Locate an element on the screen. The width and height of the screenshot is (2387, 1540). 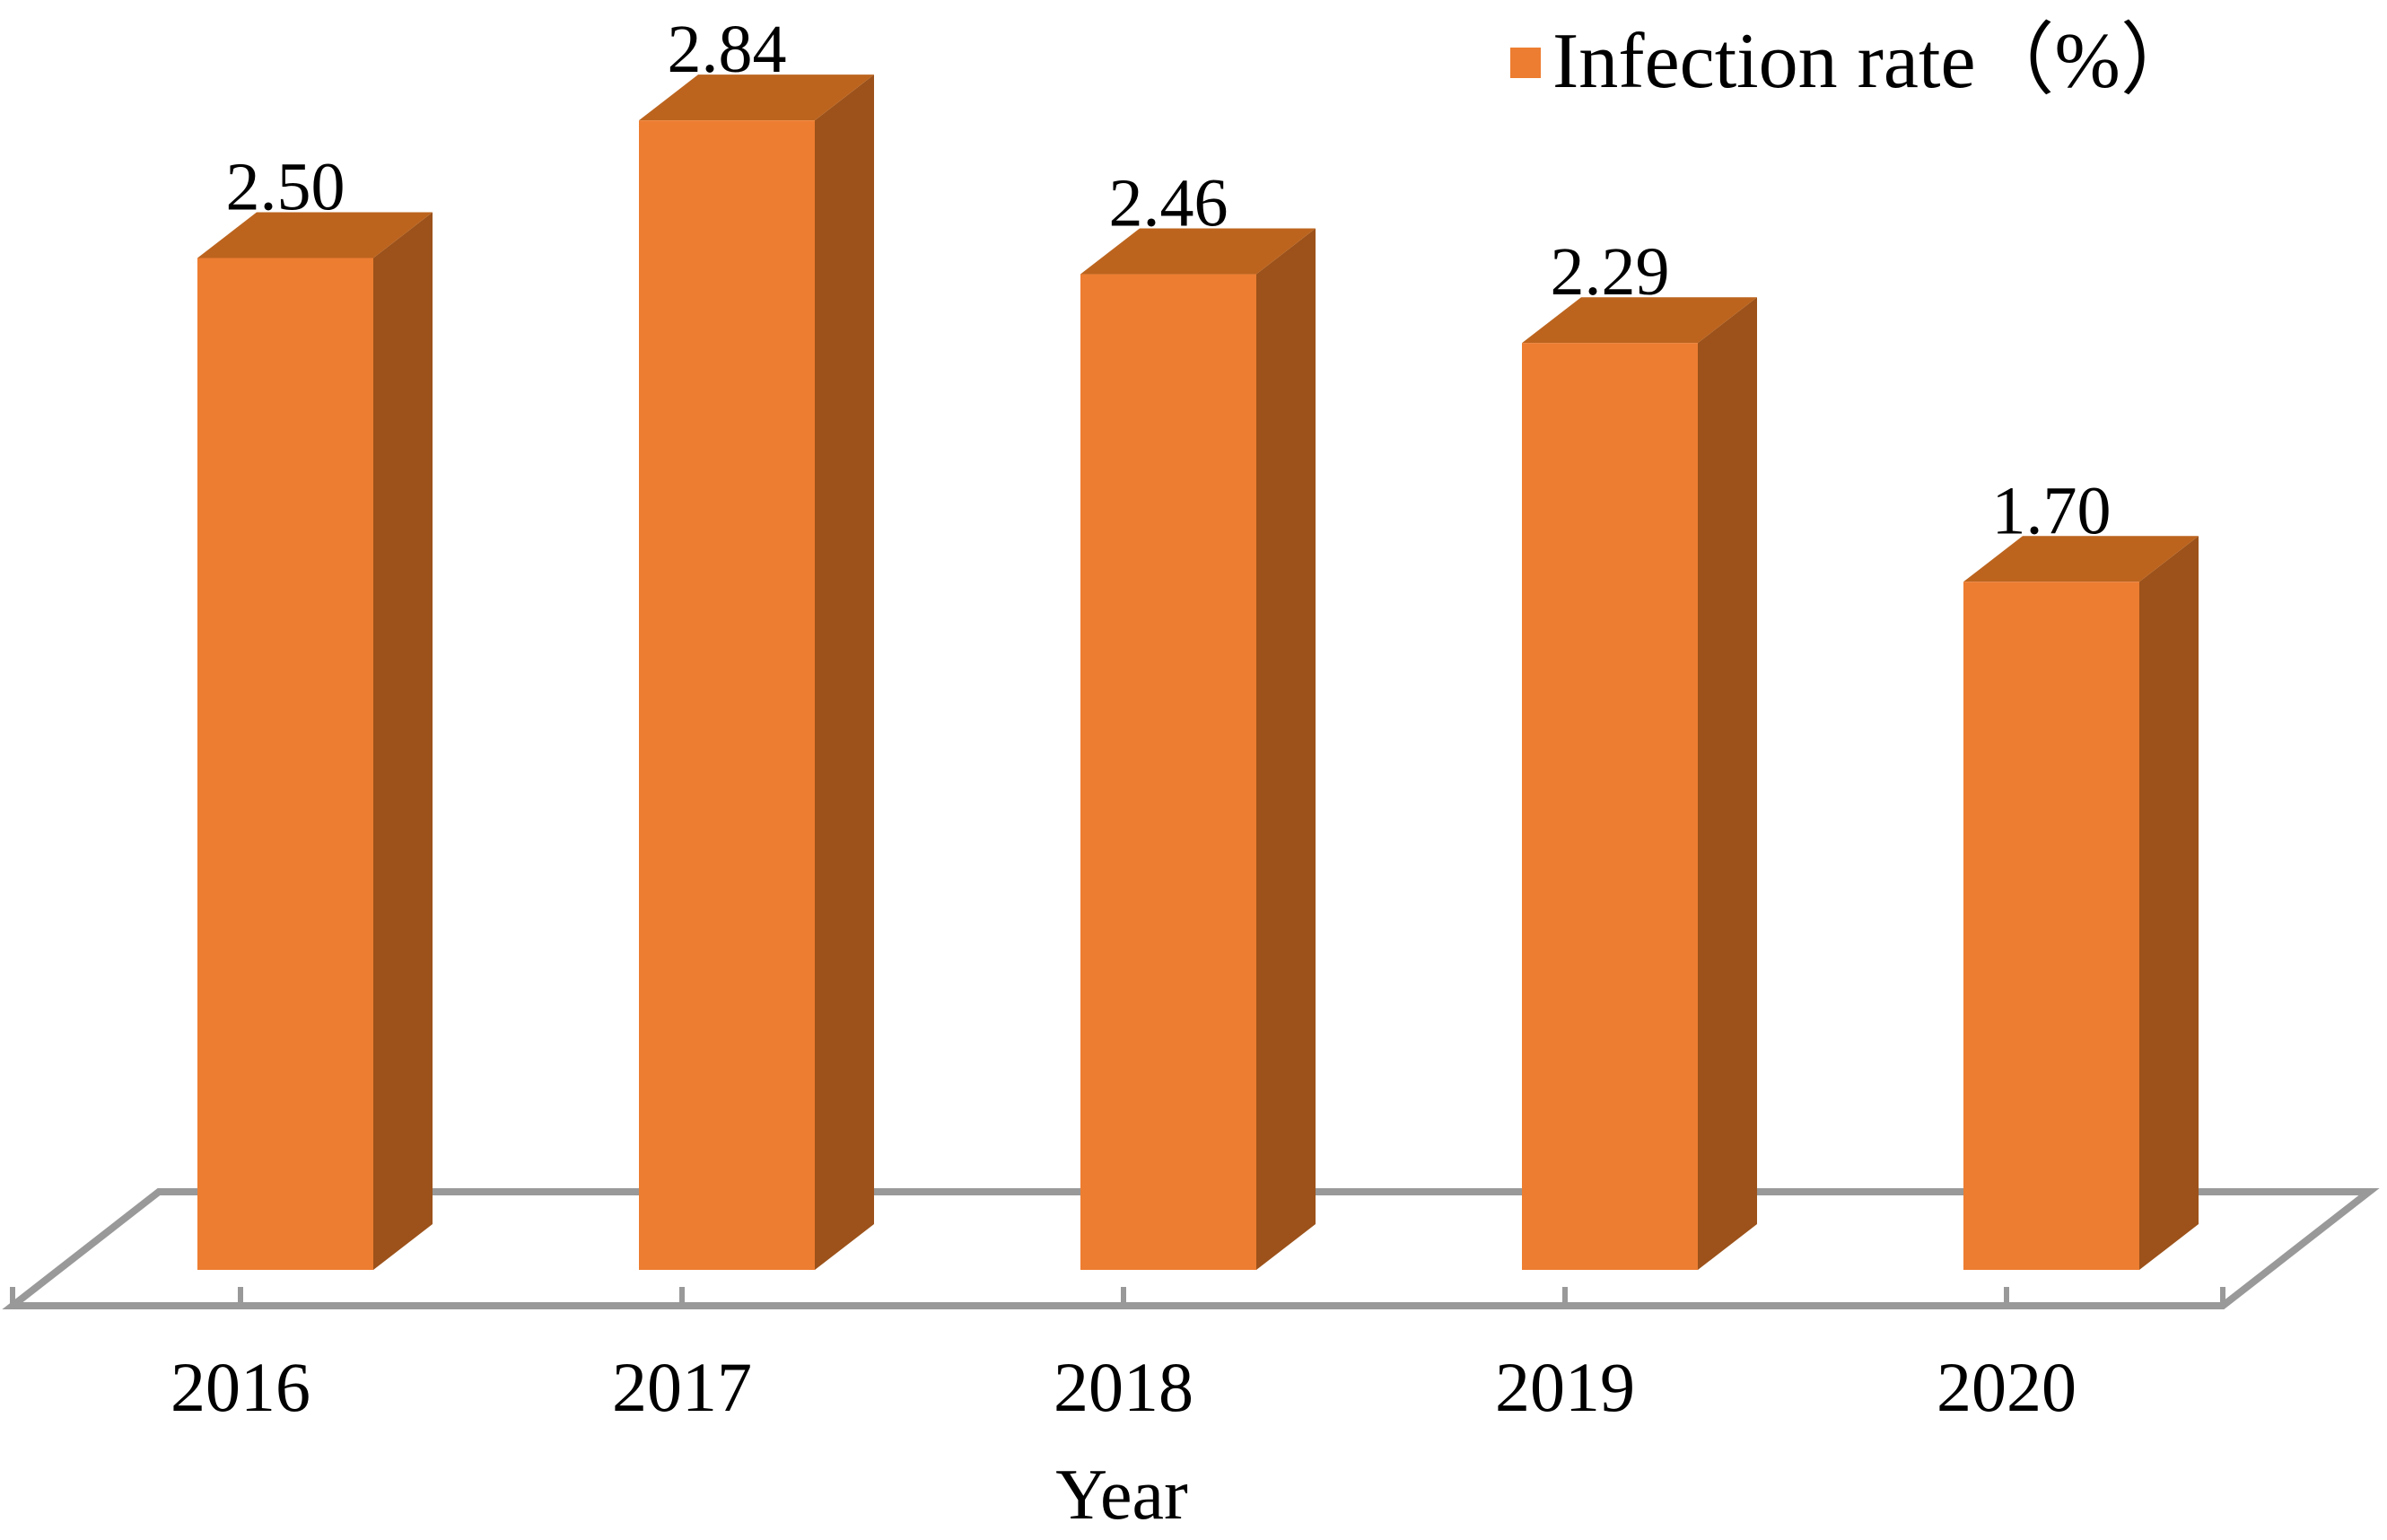
bar-2019 is located at coordinates (1639, 784).